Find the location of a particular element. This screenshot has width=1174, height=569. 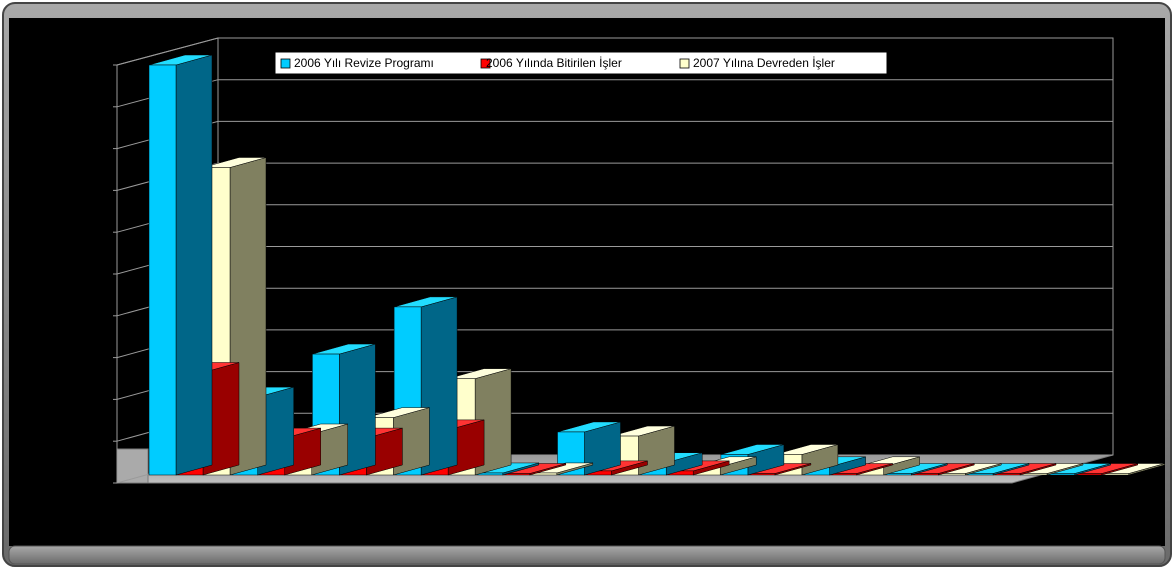

bar-front is located at coordinates (162, 270).